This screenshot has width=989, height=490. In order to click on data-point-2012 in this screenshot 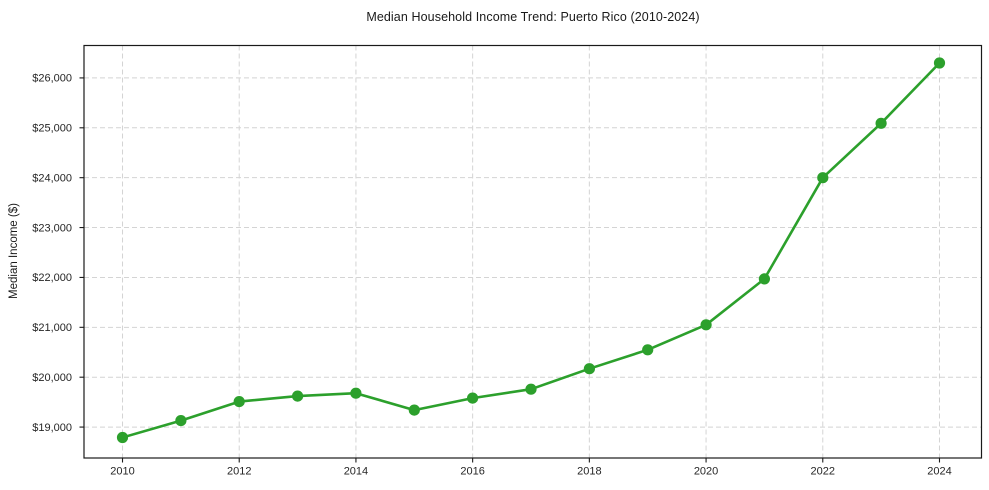, I will do `click(239, 402)`.